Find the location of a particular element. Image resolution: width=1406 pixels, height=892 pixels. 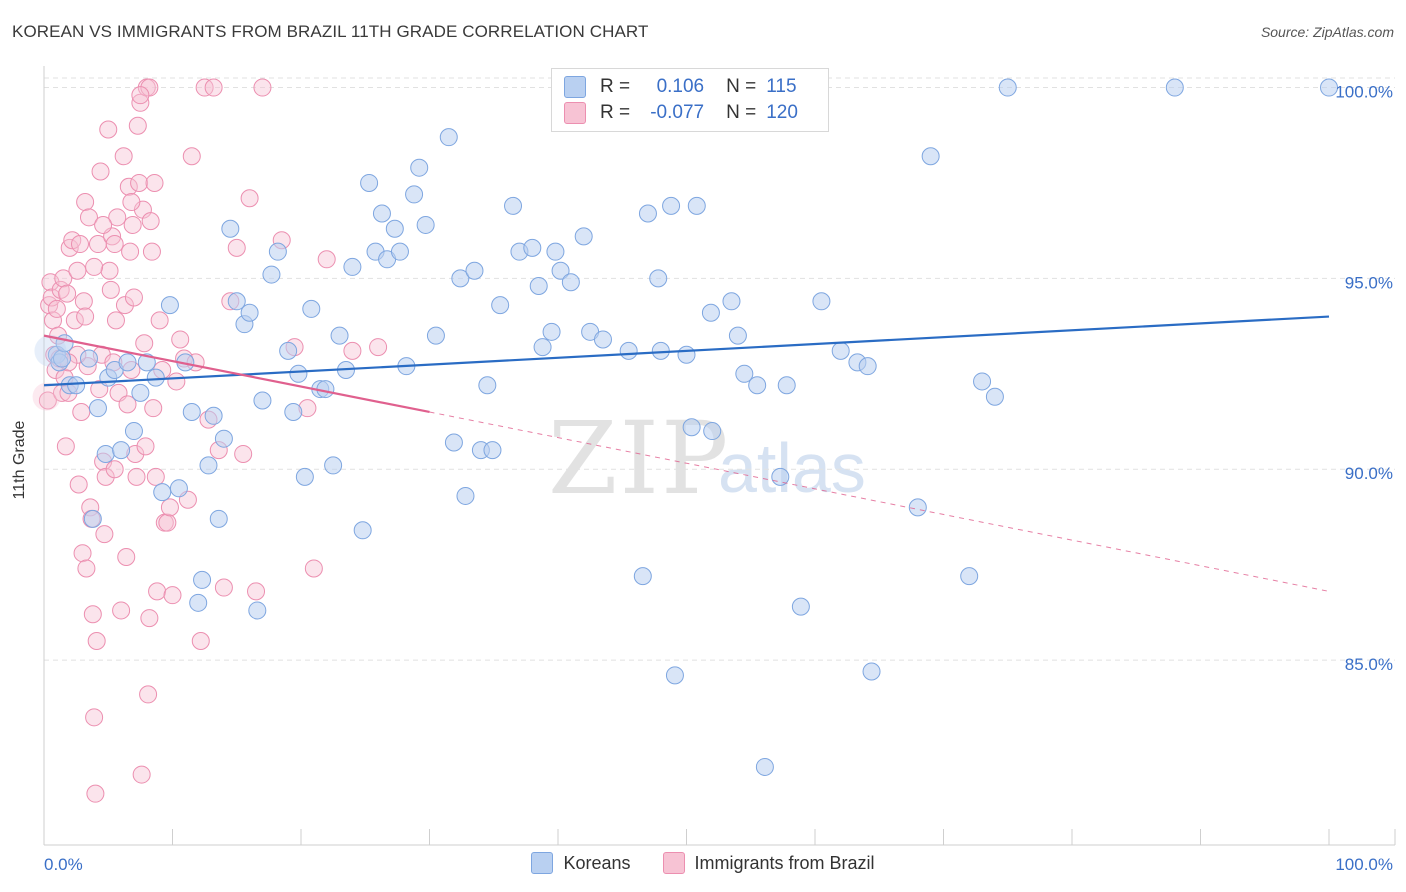

series-legend: Koreans Immigrants from Brazil is located at coordinates (703, 863).